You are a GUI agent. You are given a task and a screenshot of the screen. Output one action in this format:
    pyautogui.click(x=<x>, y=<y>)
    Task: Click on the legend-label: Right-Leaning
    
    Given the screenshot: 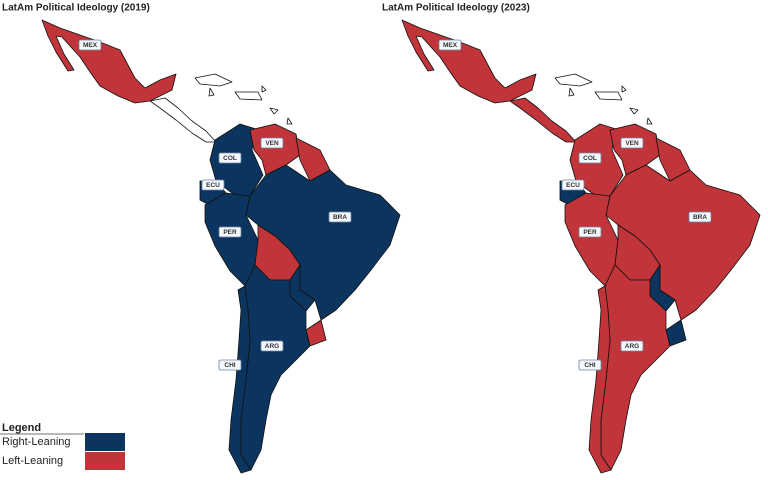 What is the action you would take?
    pyautogui.click(x=36, y=442)
    